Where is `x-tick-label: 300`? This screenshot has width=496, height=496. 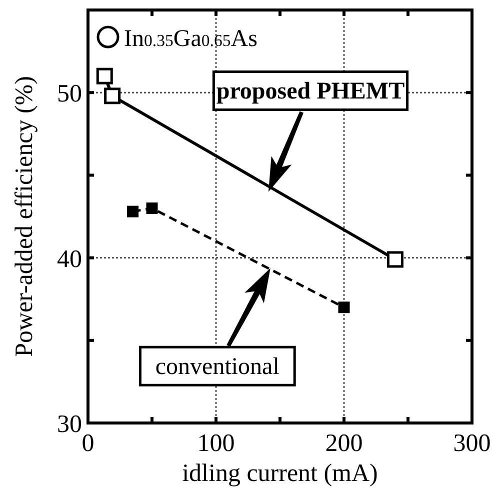
x-tick-label: 300 is located at coordinates (472, 443).